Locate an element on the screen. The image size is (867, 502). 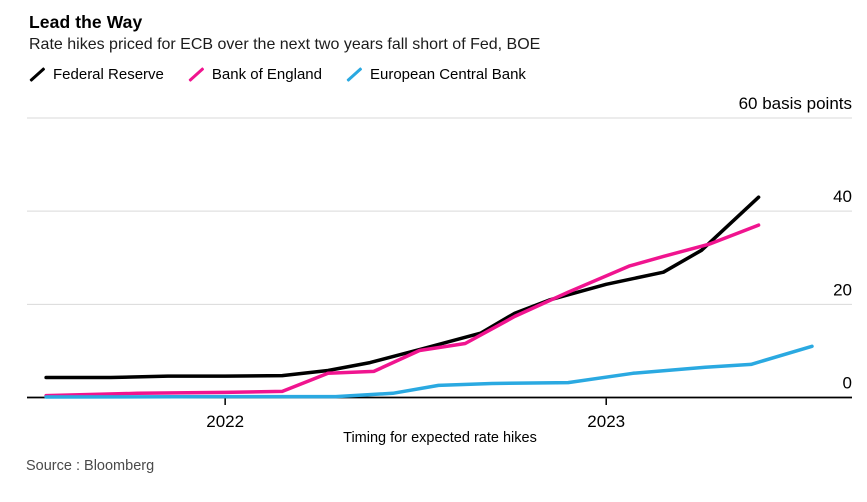
legend-label: Federal Reserve is located at coordinates (108, 74).